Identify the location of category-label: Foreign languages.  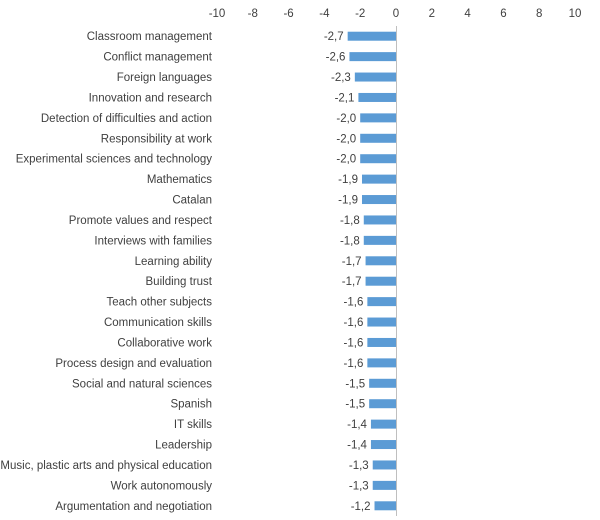
(165, 78).